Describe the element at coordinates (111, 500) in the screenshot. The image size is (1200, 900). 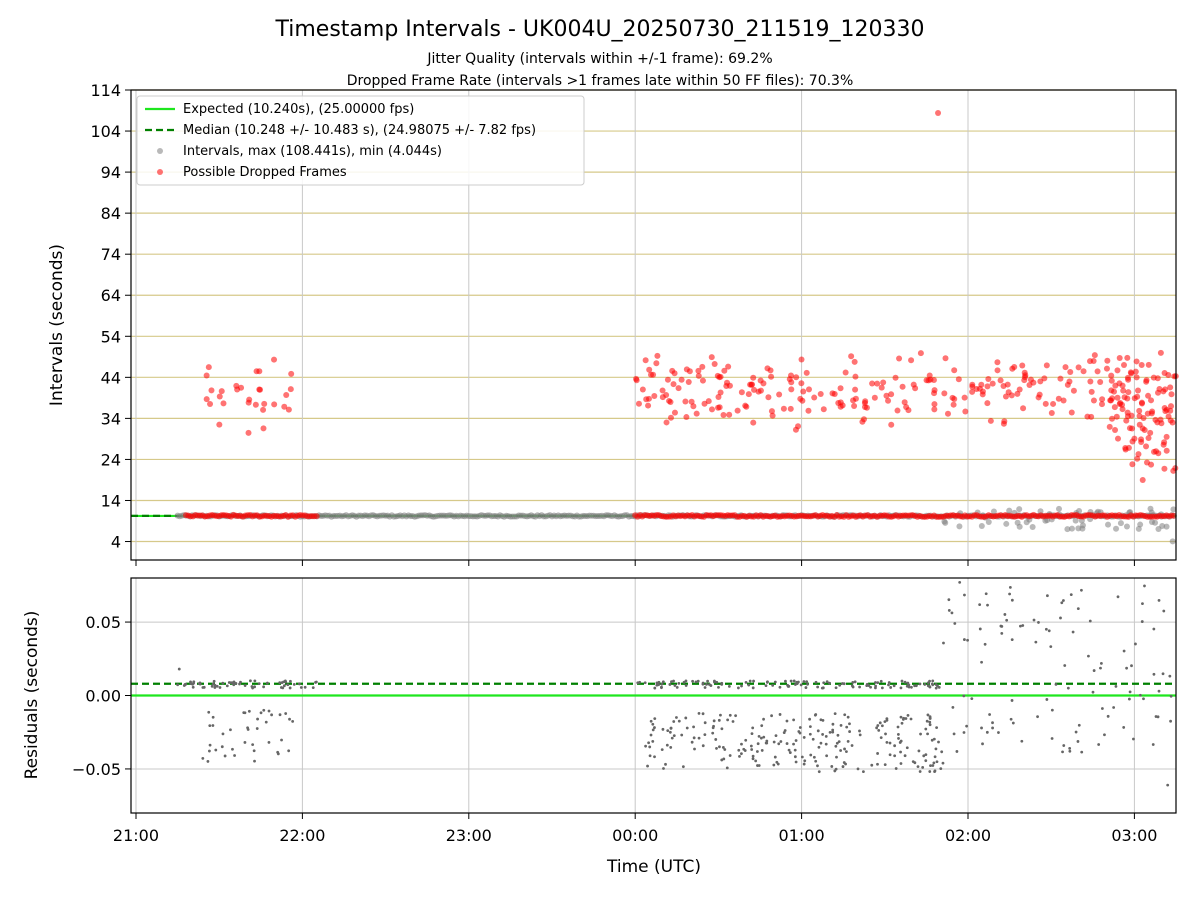
I see `top-y-tick-label: 14` at that location.